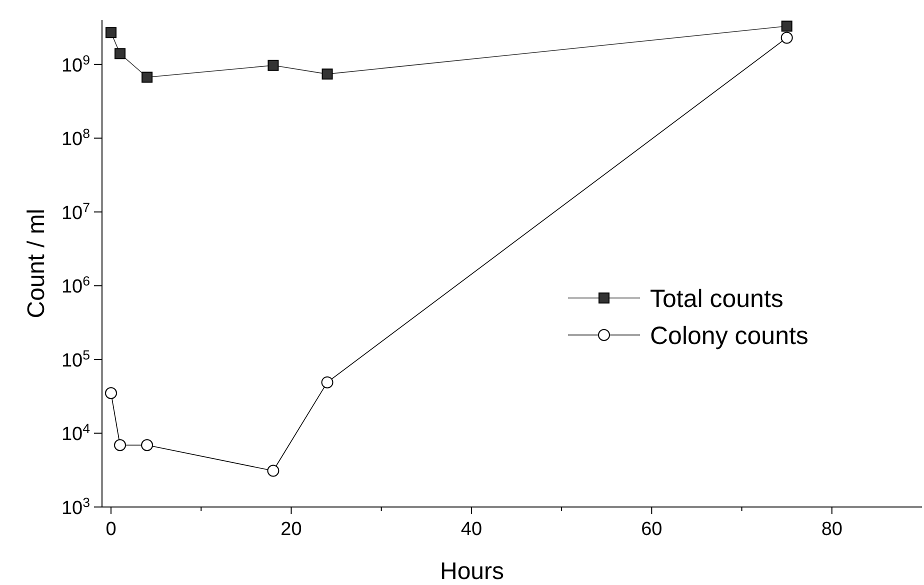  I want to click on legend-label: Total counts, so click(717, 299).